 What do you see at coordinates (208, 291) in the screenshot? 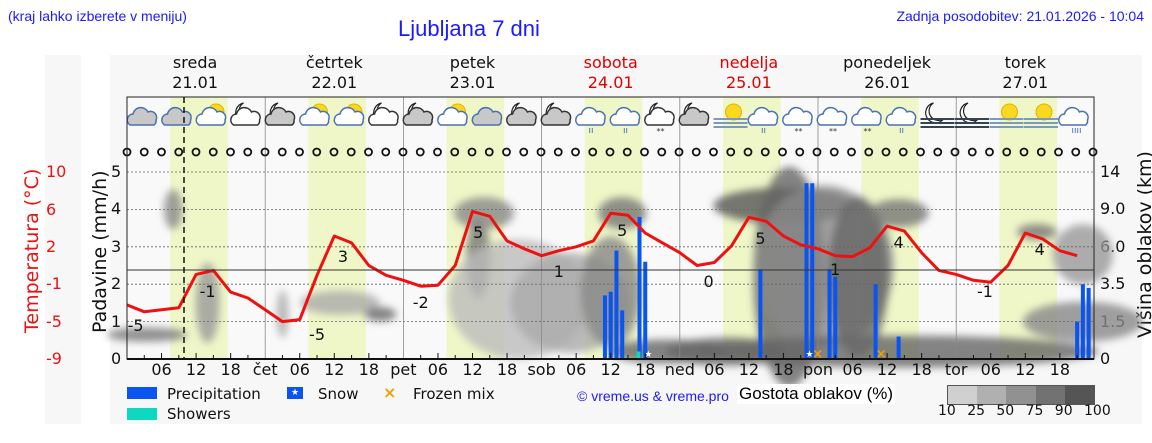
I see `svg-text: -1` at bounding box center [208, 291].